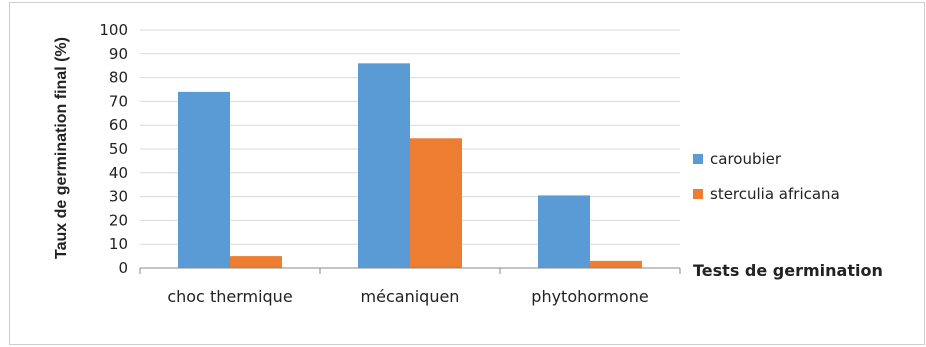 This screenshot has height=347, width=926. I want to click on x-axis-label: Tests de germination, so click(788, 270).